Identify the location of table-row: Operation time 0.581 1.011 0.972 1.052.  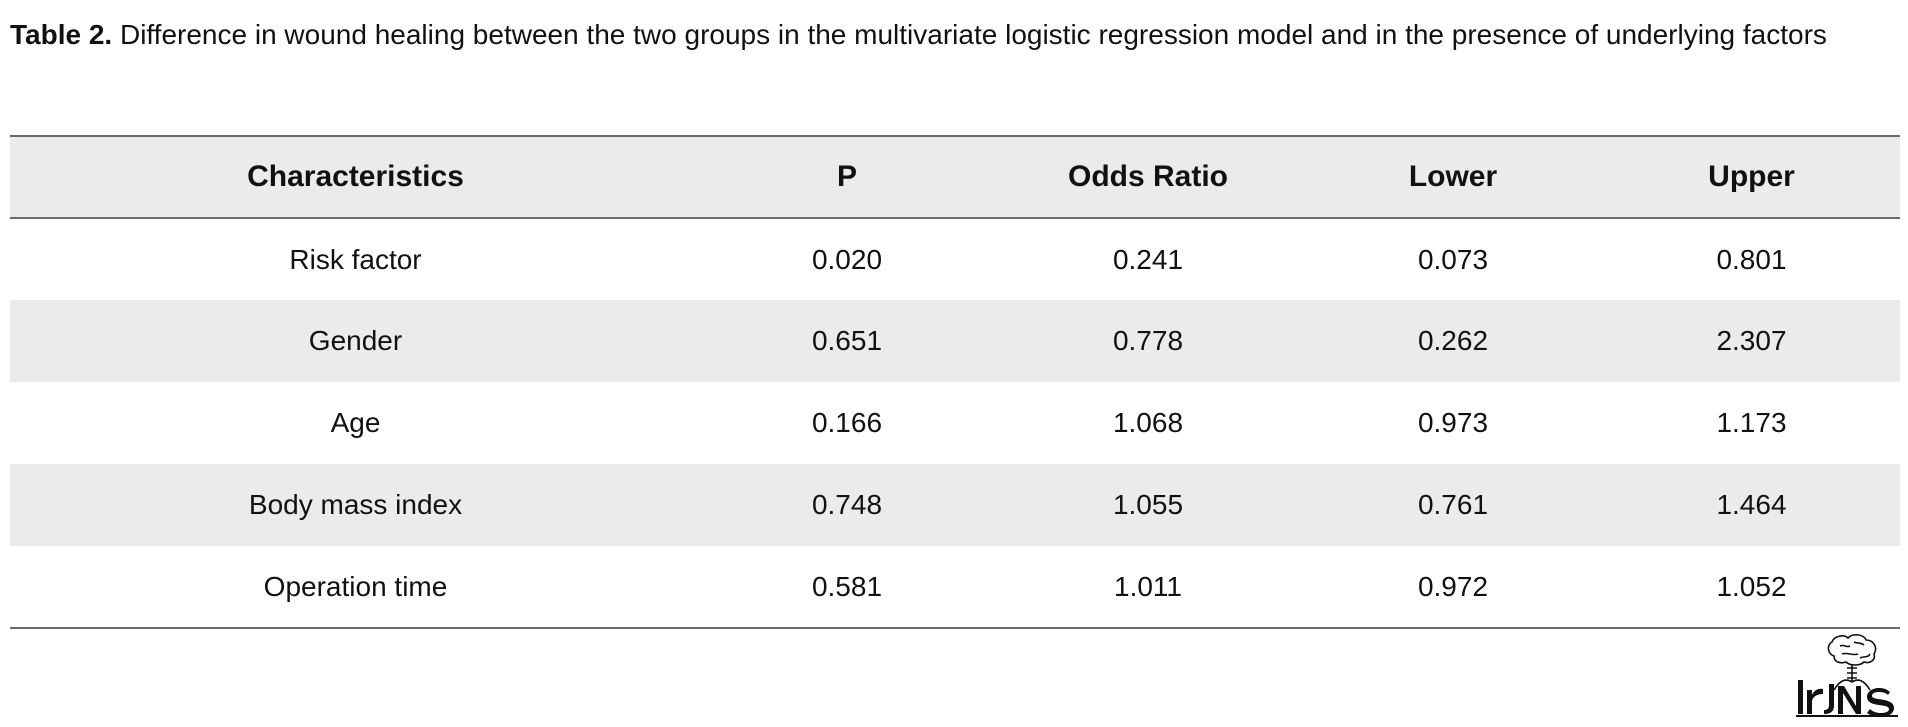
(955, 587).